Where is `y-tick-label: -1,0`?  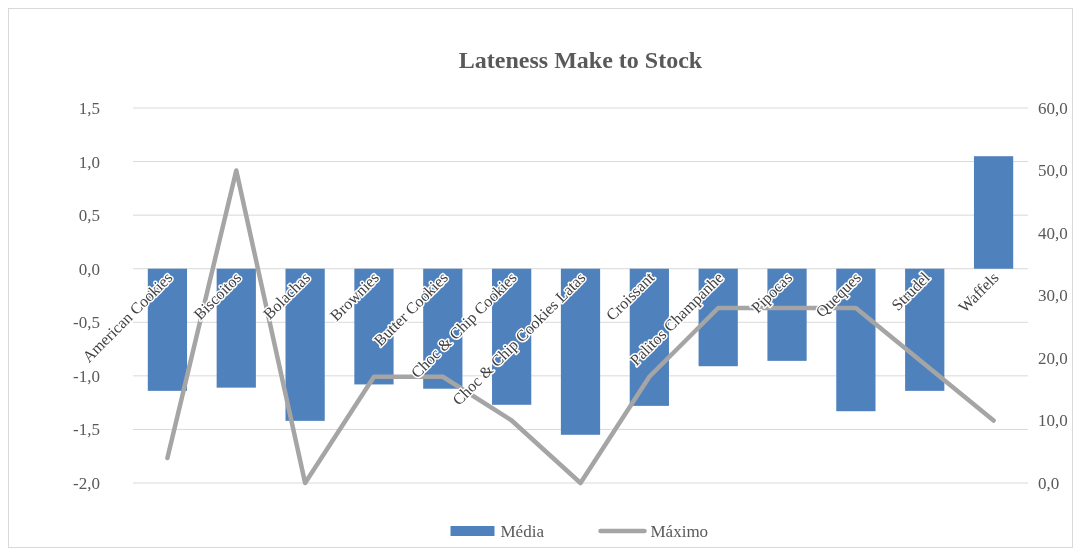 y-tick-label: -1,0 is located at coordinates (86, 376).